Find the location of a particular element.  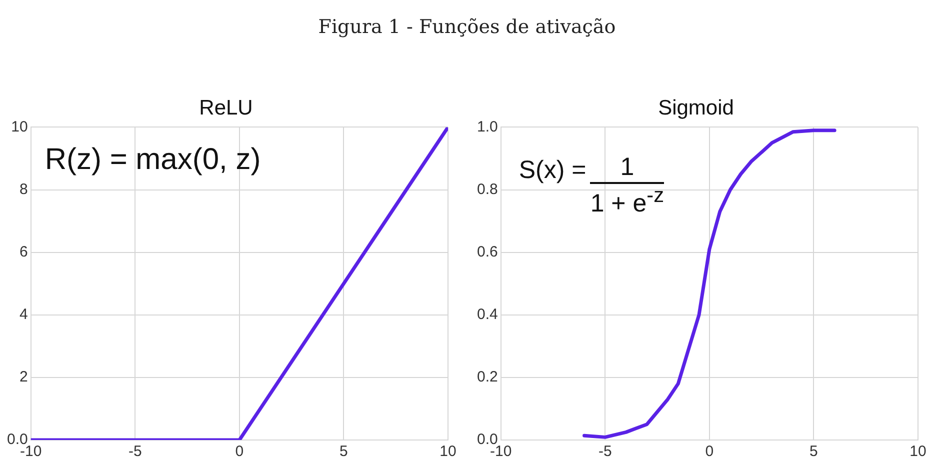

annotation: S(x) = is located at coordinates (552, 171).